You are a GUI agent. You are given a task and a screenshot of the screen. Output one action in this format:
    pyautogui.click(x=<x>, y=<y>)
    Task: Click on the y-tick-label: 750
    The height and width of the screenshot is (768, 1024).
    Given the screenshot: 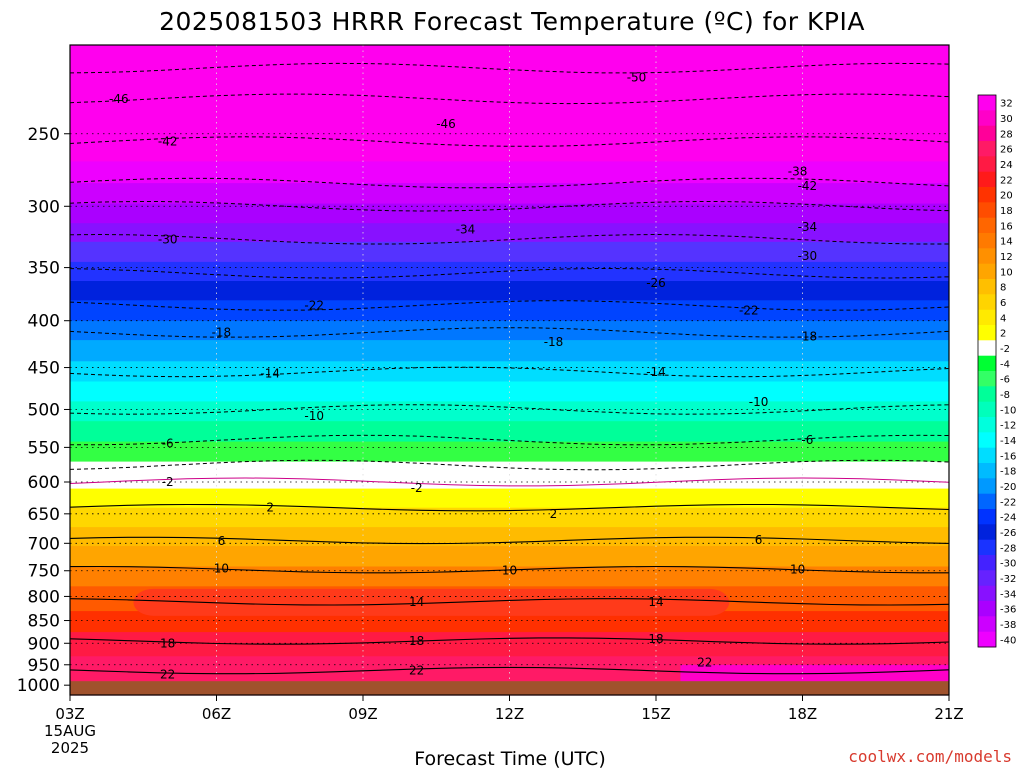 What is the action you would take?
    pyautogui.click(x=44, y=572)
    